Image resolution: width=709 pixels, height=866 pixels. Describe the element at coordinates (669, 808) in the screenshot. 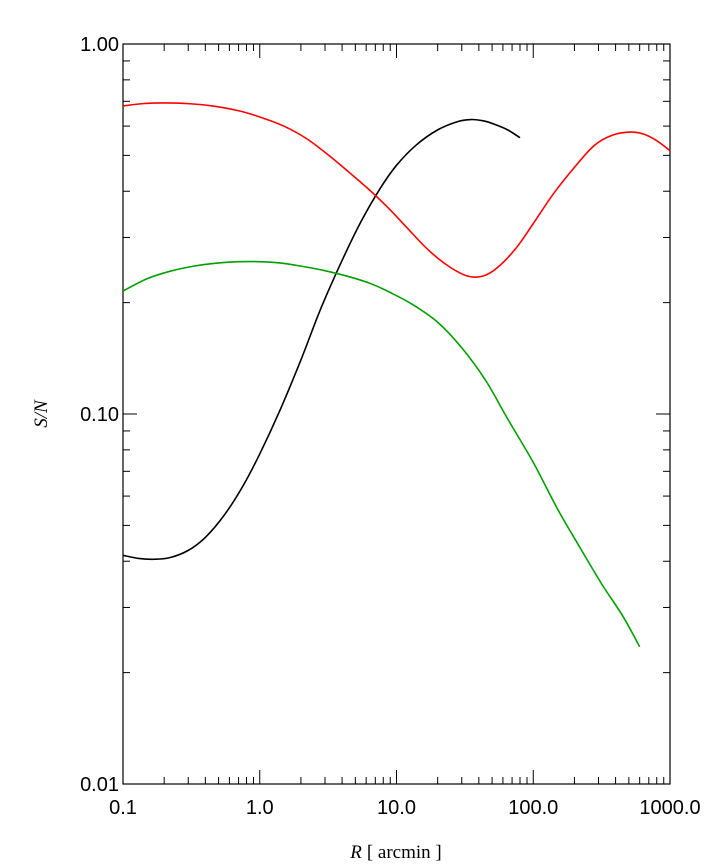

I see `x-tick-label: 1000.0` at that location.